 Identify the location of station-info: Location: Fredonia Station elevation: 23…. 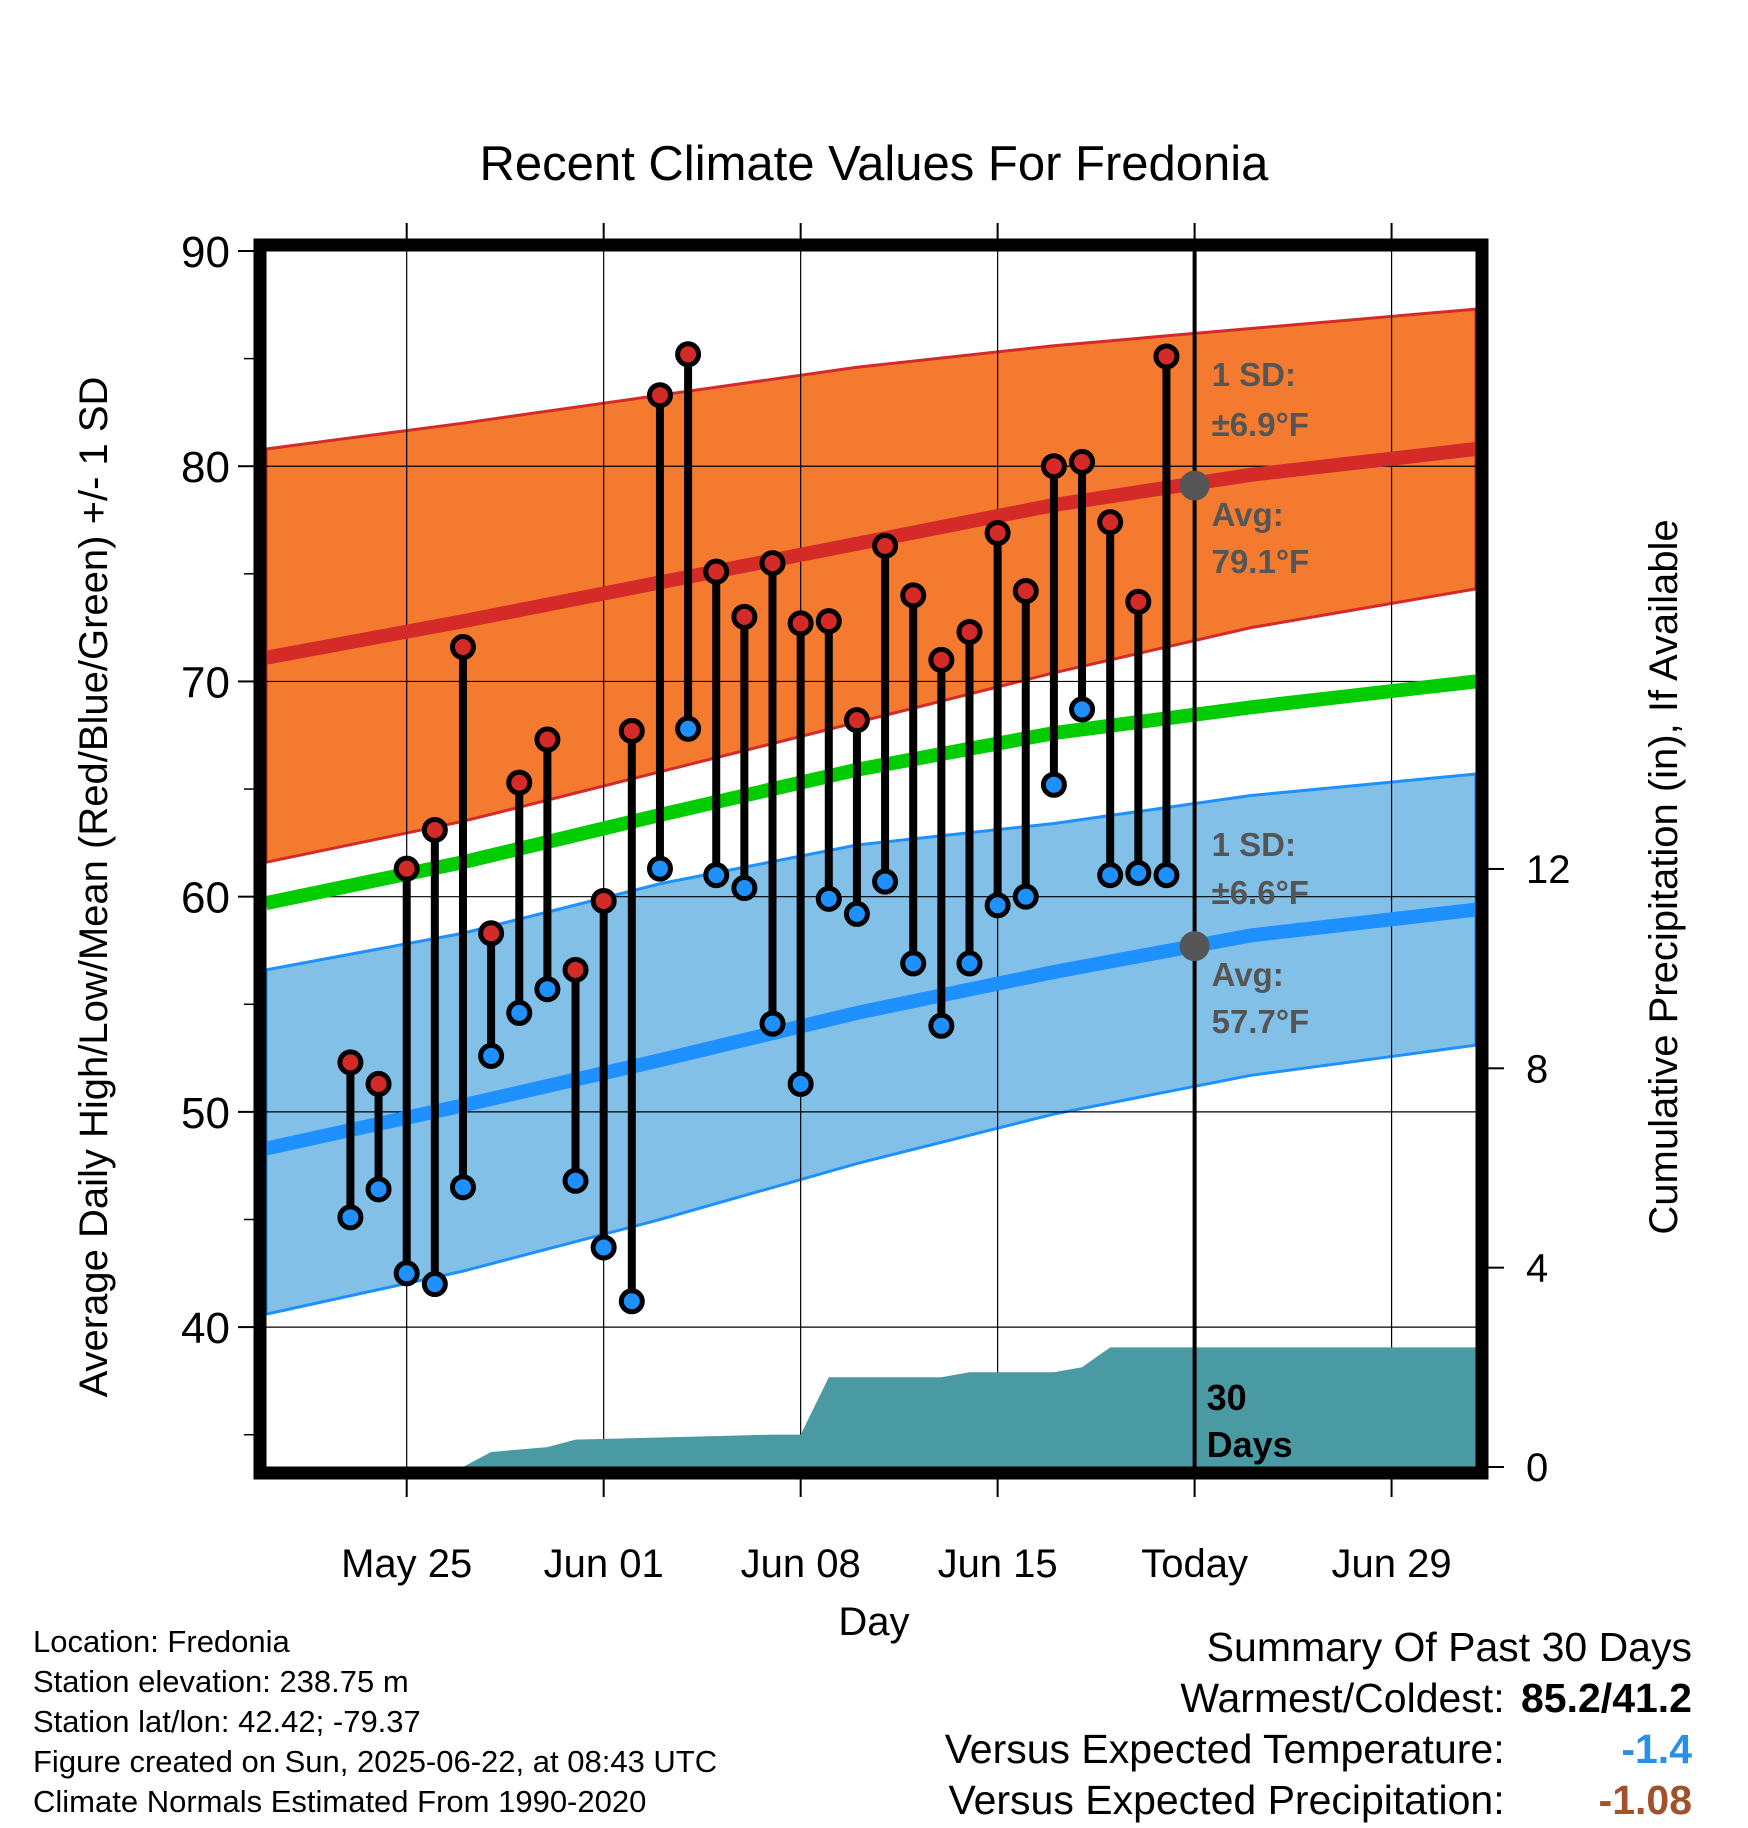
(375, 1722).